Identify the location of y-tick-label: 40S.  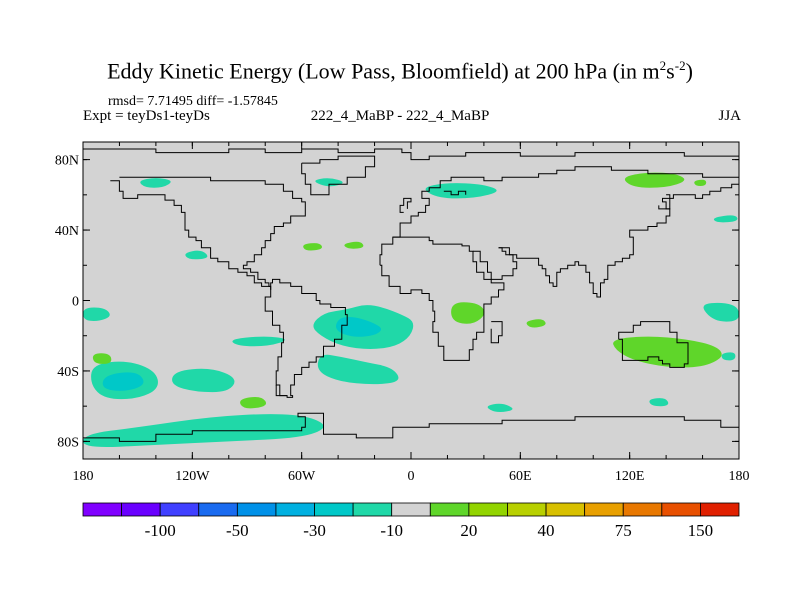
(68, 372).